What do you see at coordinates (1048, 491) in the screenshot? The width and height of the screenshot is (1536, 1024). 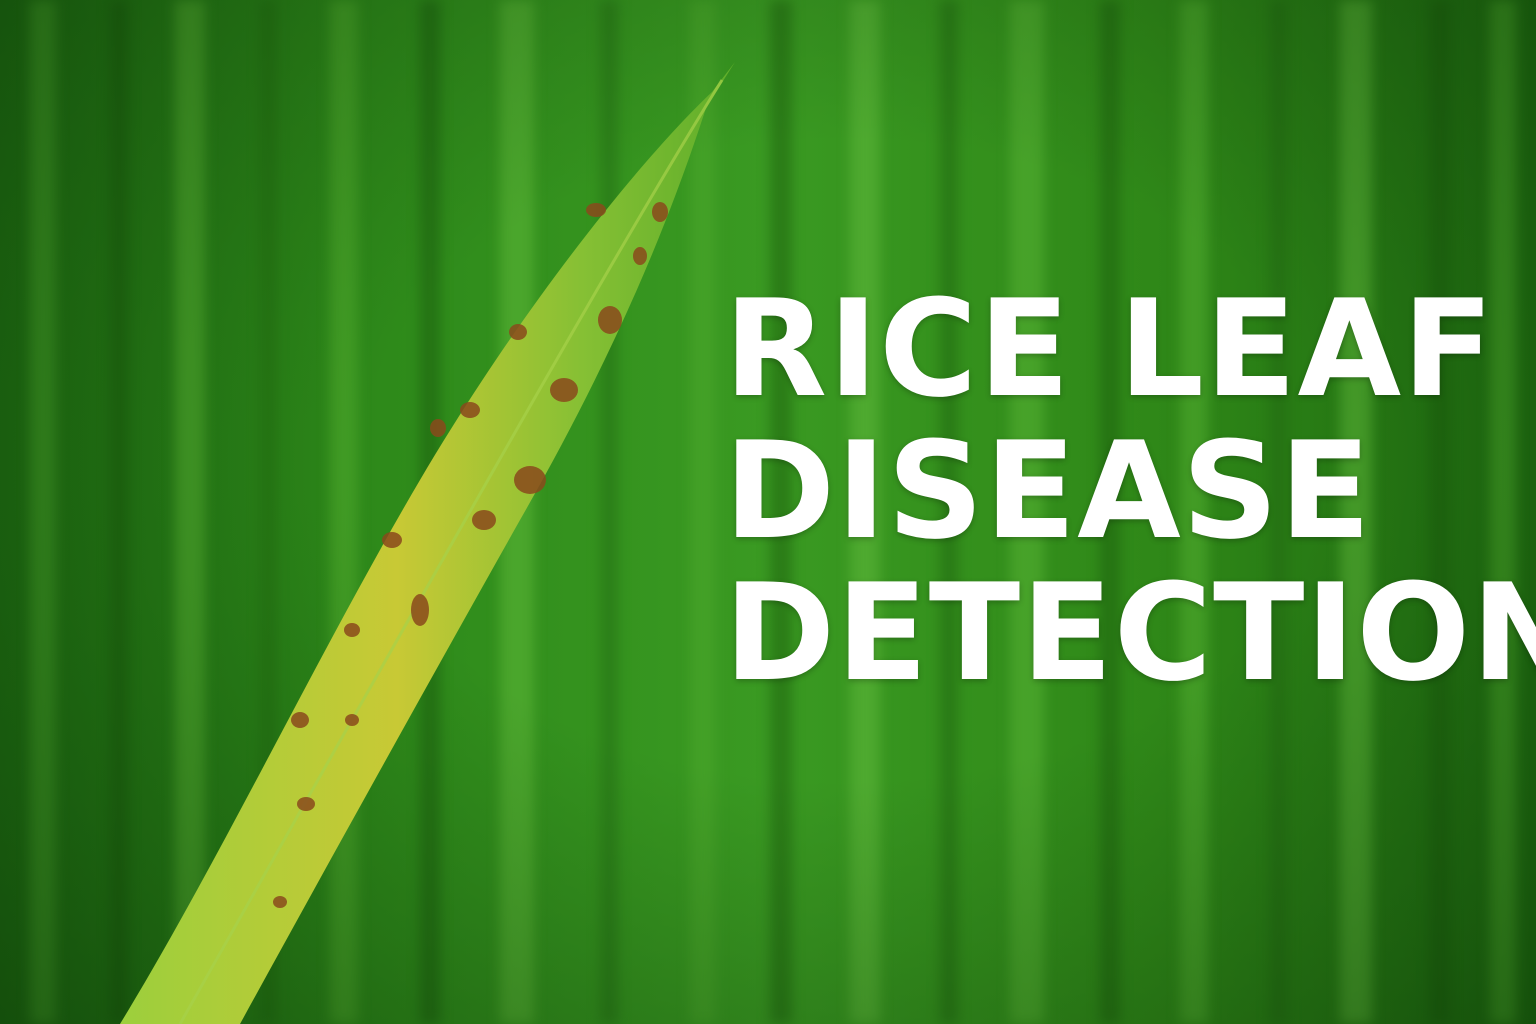 I see `title-line-2: DISEASE` at bounding box center [1048, 491].